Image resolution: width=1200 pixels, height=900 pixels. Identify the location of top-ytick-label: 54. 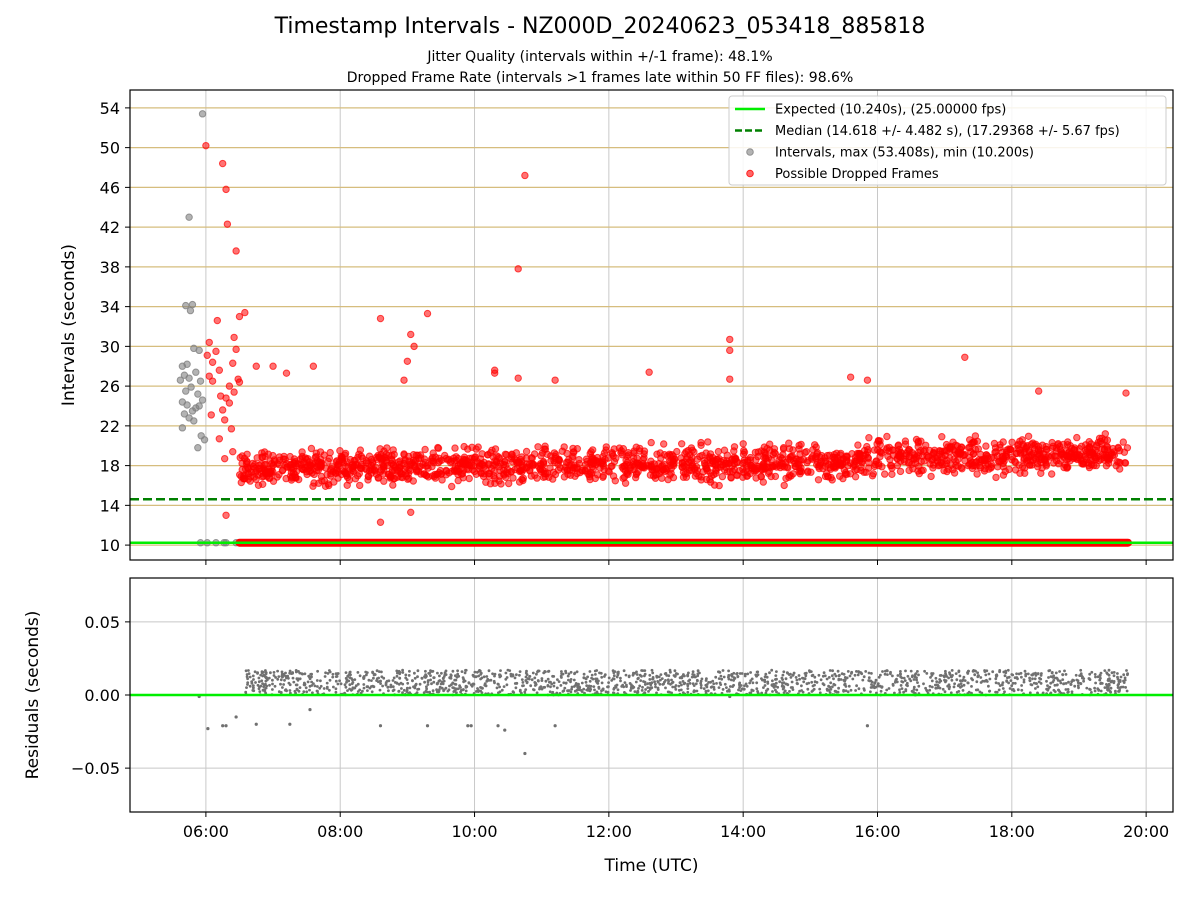
(110, 108).